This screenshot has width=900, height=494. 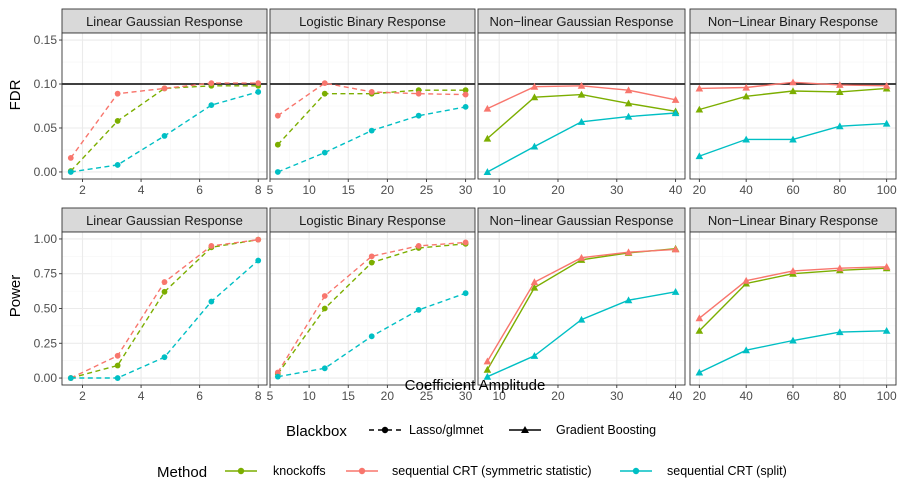 What do you see at coordinates (636, 471) in the screenshot?
I see `legend-key-seqcrt-split` at bounding box center [636, 471].